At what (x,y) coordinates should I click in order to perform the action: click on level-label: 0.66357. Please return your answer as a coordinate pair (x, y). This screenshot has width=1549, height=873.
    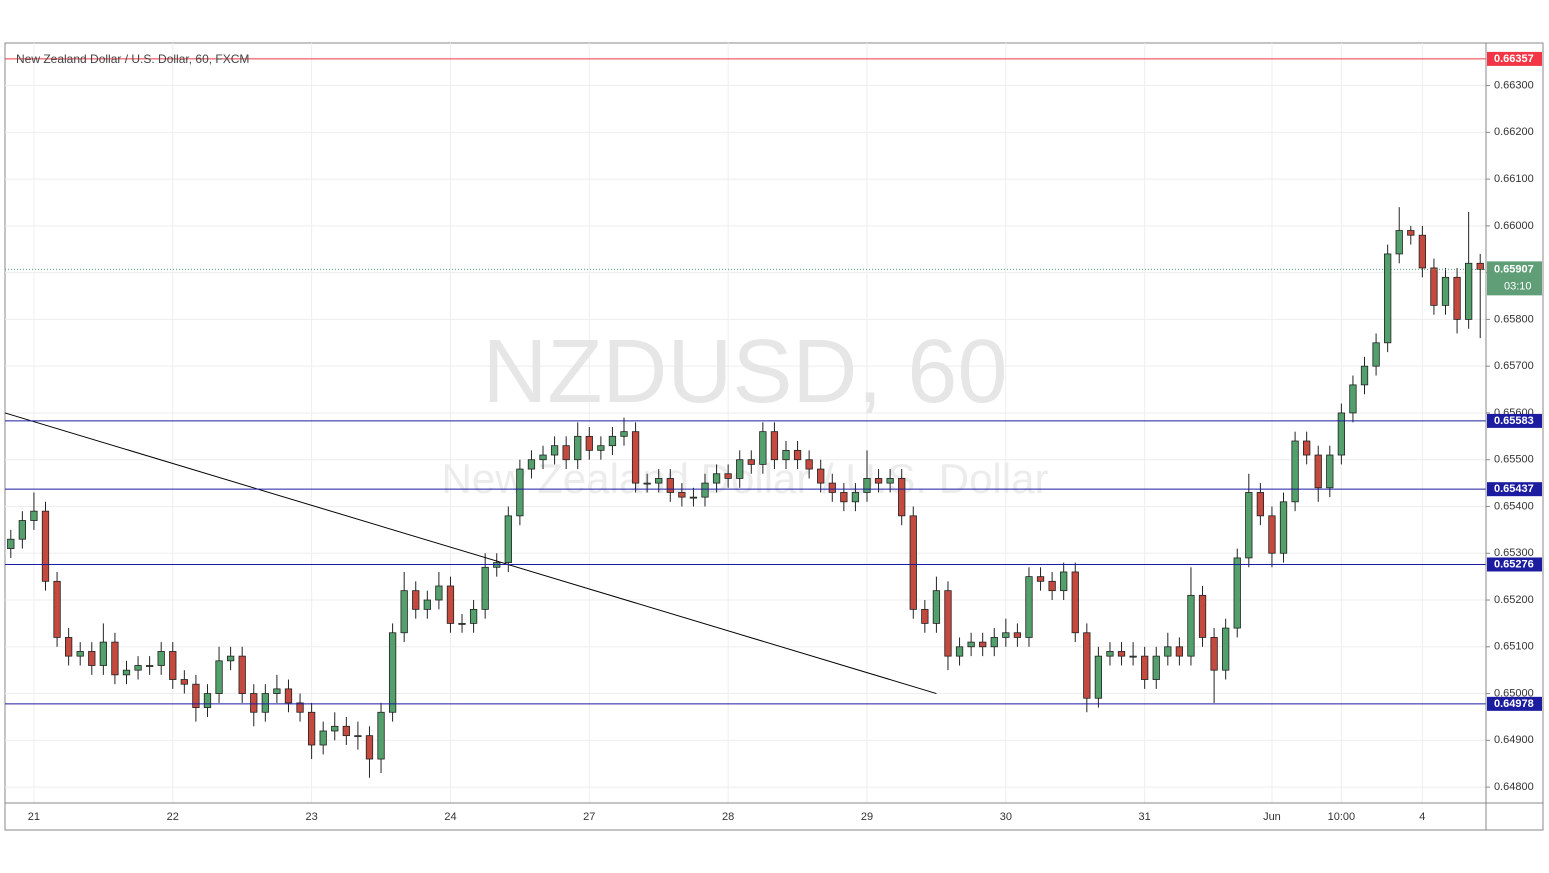
    Looking at the image, I should click on (1514, 59).